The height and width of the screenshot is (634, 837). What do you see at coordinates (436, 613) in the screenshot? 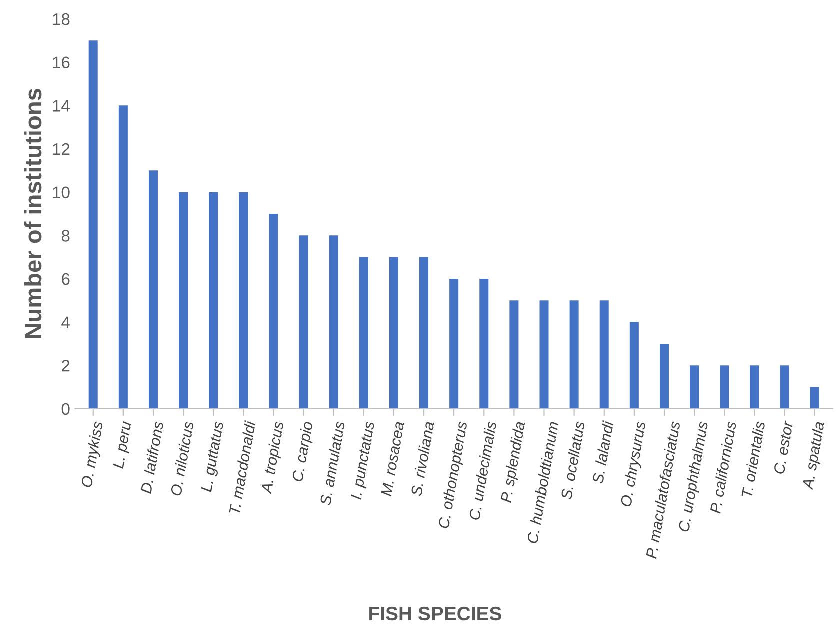
I see `x-axis-title: FISH SPECIES` at bounding box center [436, 613].